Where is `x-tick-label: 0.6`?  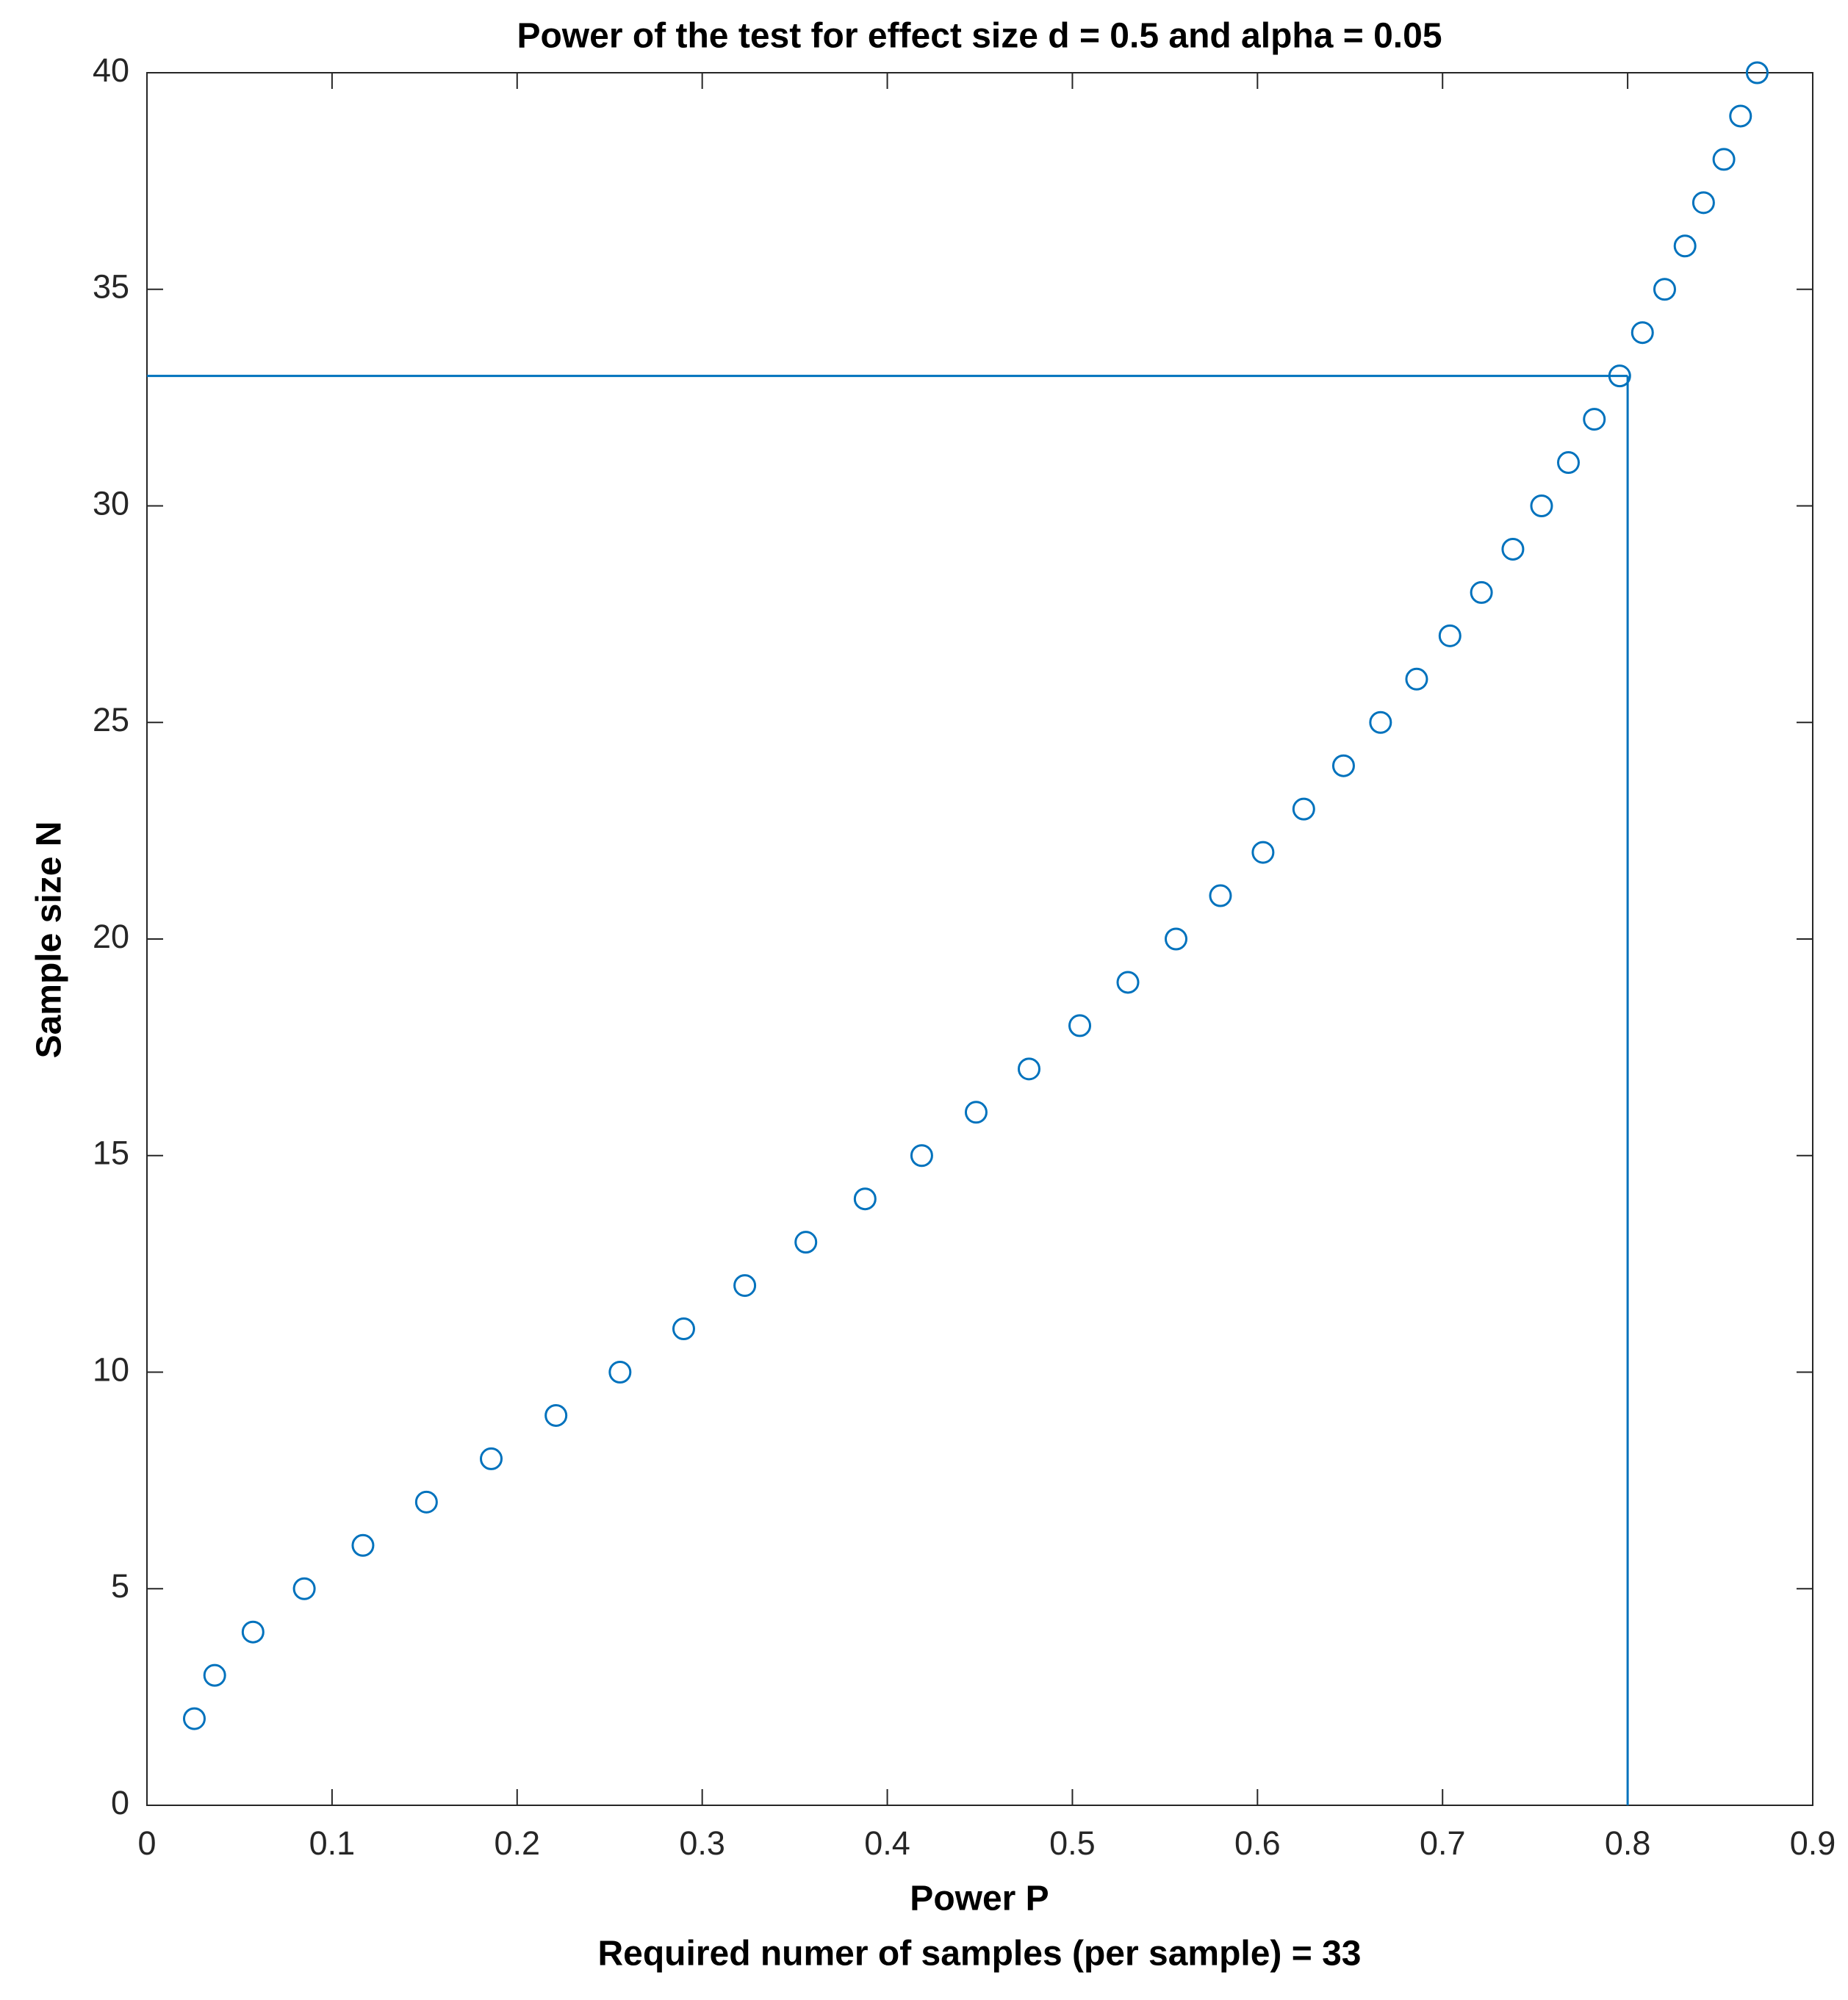
x-tick-label: 0.6 is located at coordinates (1257, 1843).